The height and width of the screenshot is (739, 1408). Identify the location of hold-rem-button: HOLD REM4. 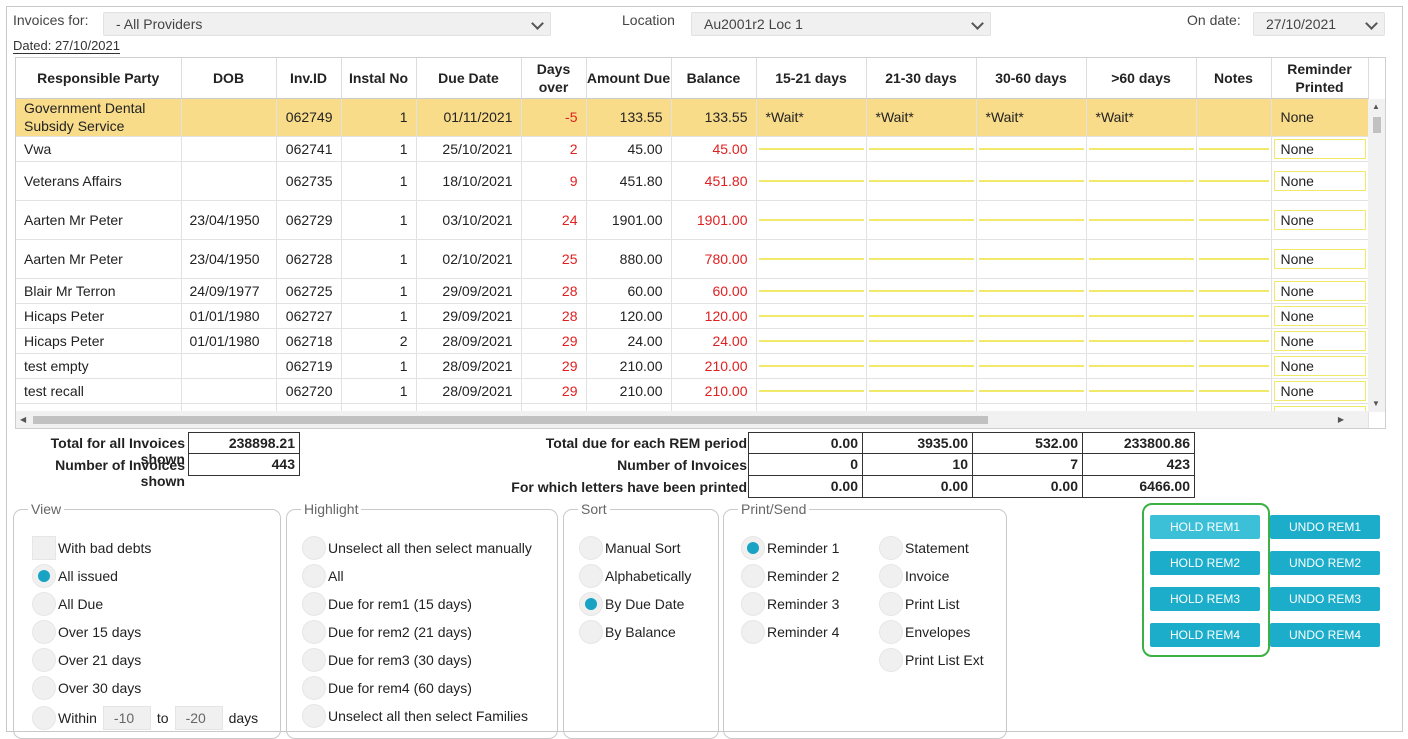
(1205, 635).